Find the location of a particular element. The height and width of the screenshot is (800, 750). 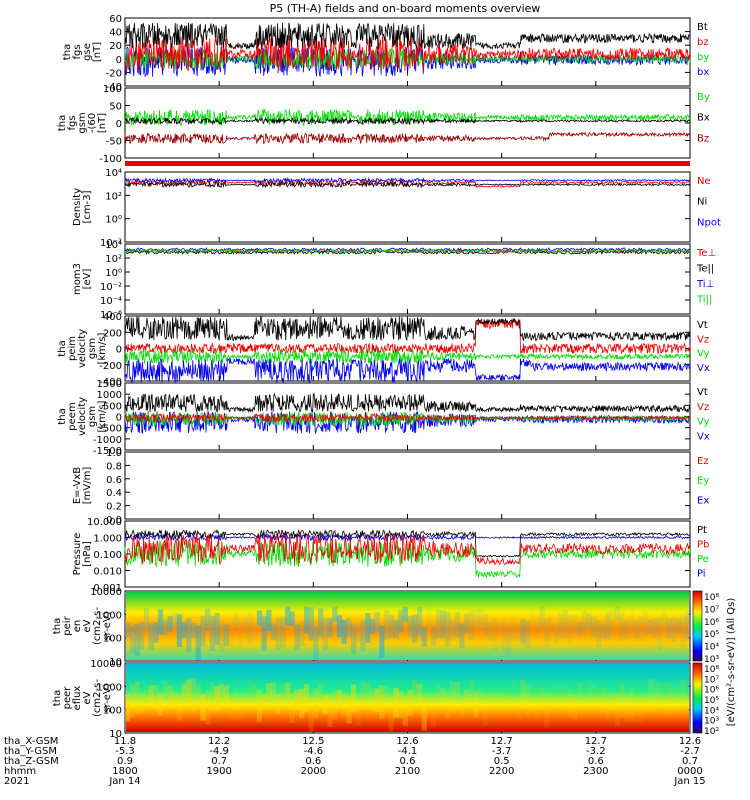

legend-entry: Bz is located at coordinates (703, 138).